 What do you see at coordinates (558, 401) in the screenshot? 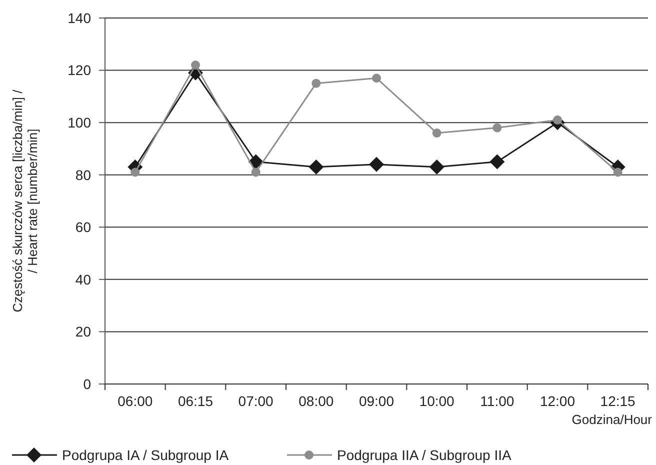
I see `x-tick-label: 12:00` at bounding box center [558, 401].